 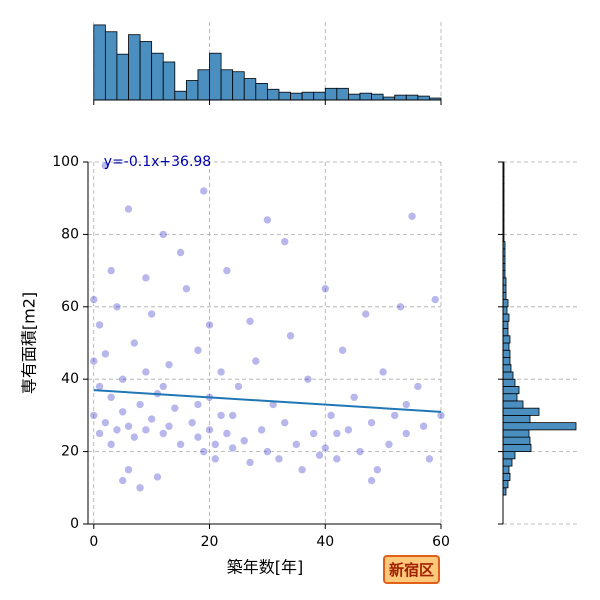 What do you see at coordinates (93, 542) in the screenshot?
I see `x-tick-label: 0` at bounding box center [93, 542].